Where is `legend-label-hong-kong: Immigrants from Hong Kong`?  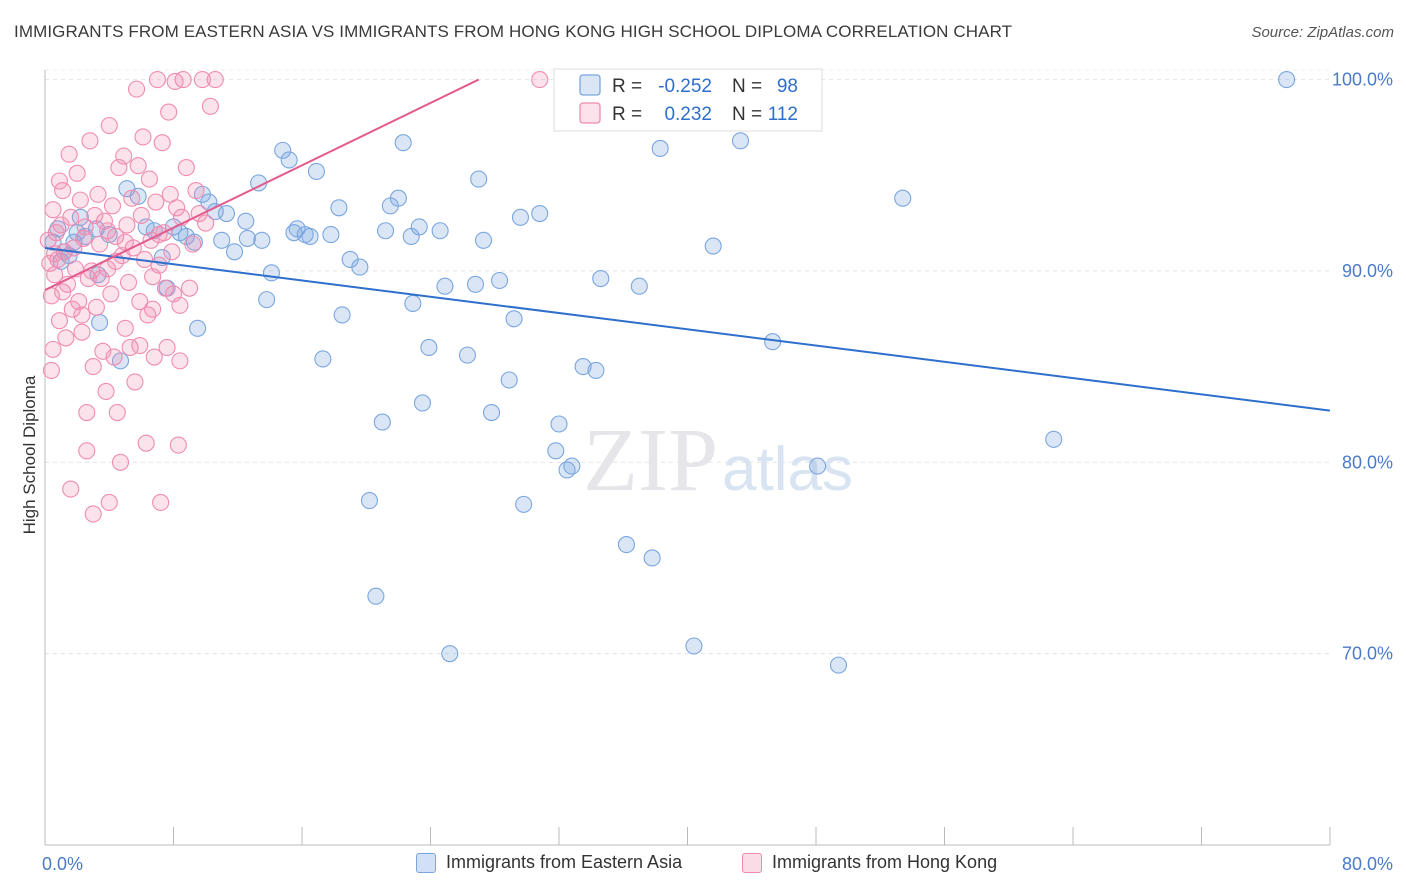
legend-label-hong-kong: Immigrants from Hong Kong is located at coordinates (885, 862).